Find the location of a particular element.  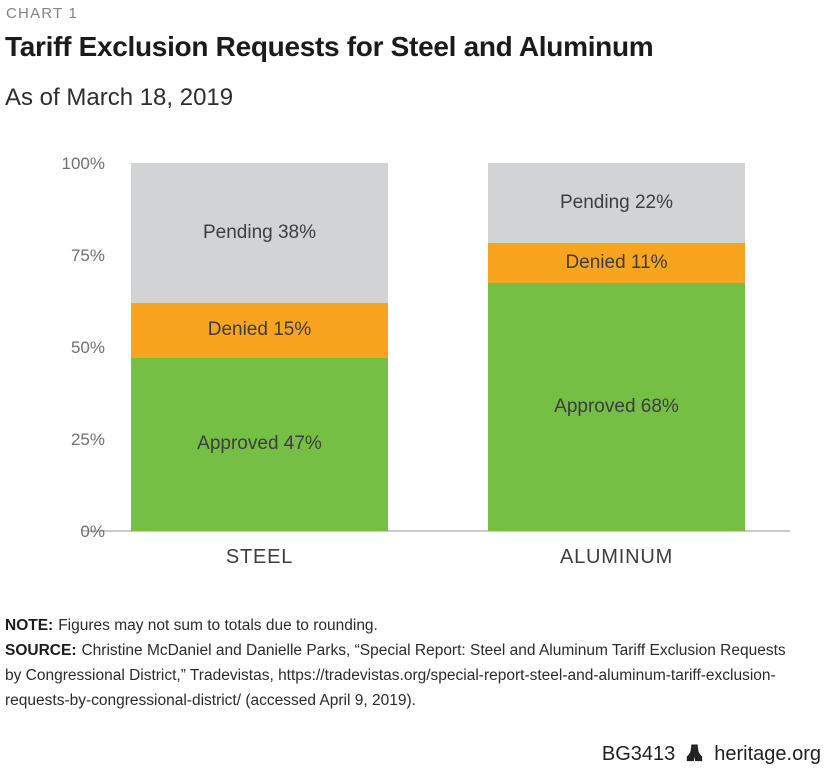

bar-segment-label: Approved 68% is located at coordinates (616, 407).